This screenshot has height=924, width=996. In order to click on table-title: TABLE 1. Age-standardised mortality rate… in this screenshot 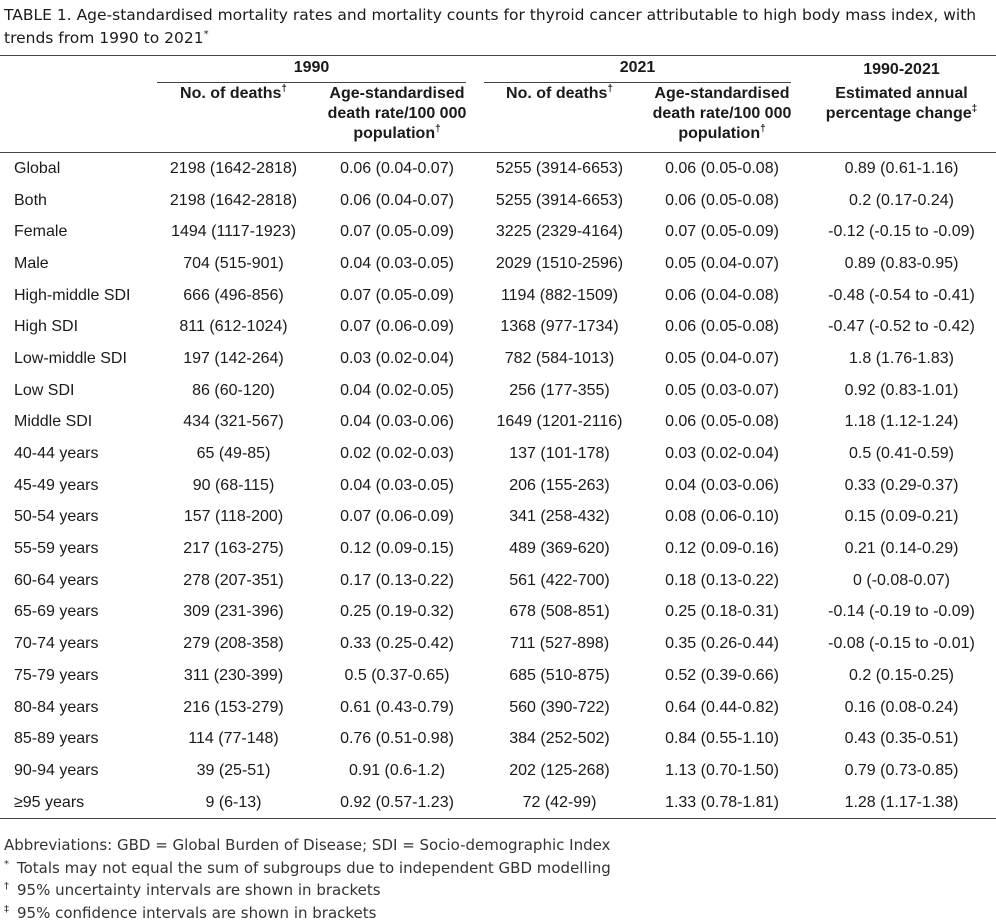, I will do `click(496, 27)`.